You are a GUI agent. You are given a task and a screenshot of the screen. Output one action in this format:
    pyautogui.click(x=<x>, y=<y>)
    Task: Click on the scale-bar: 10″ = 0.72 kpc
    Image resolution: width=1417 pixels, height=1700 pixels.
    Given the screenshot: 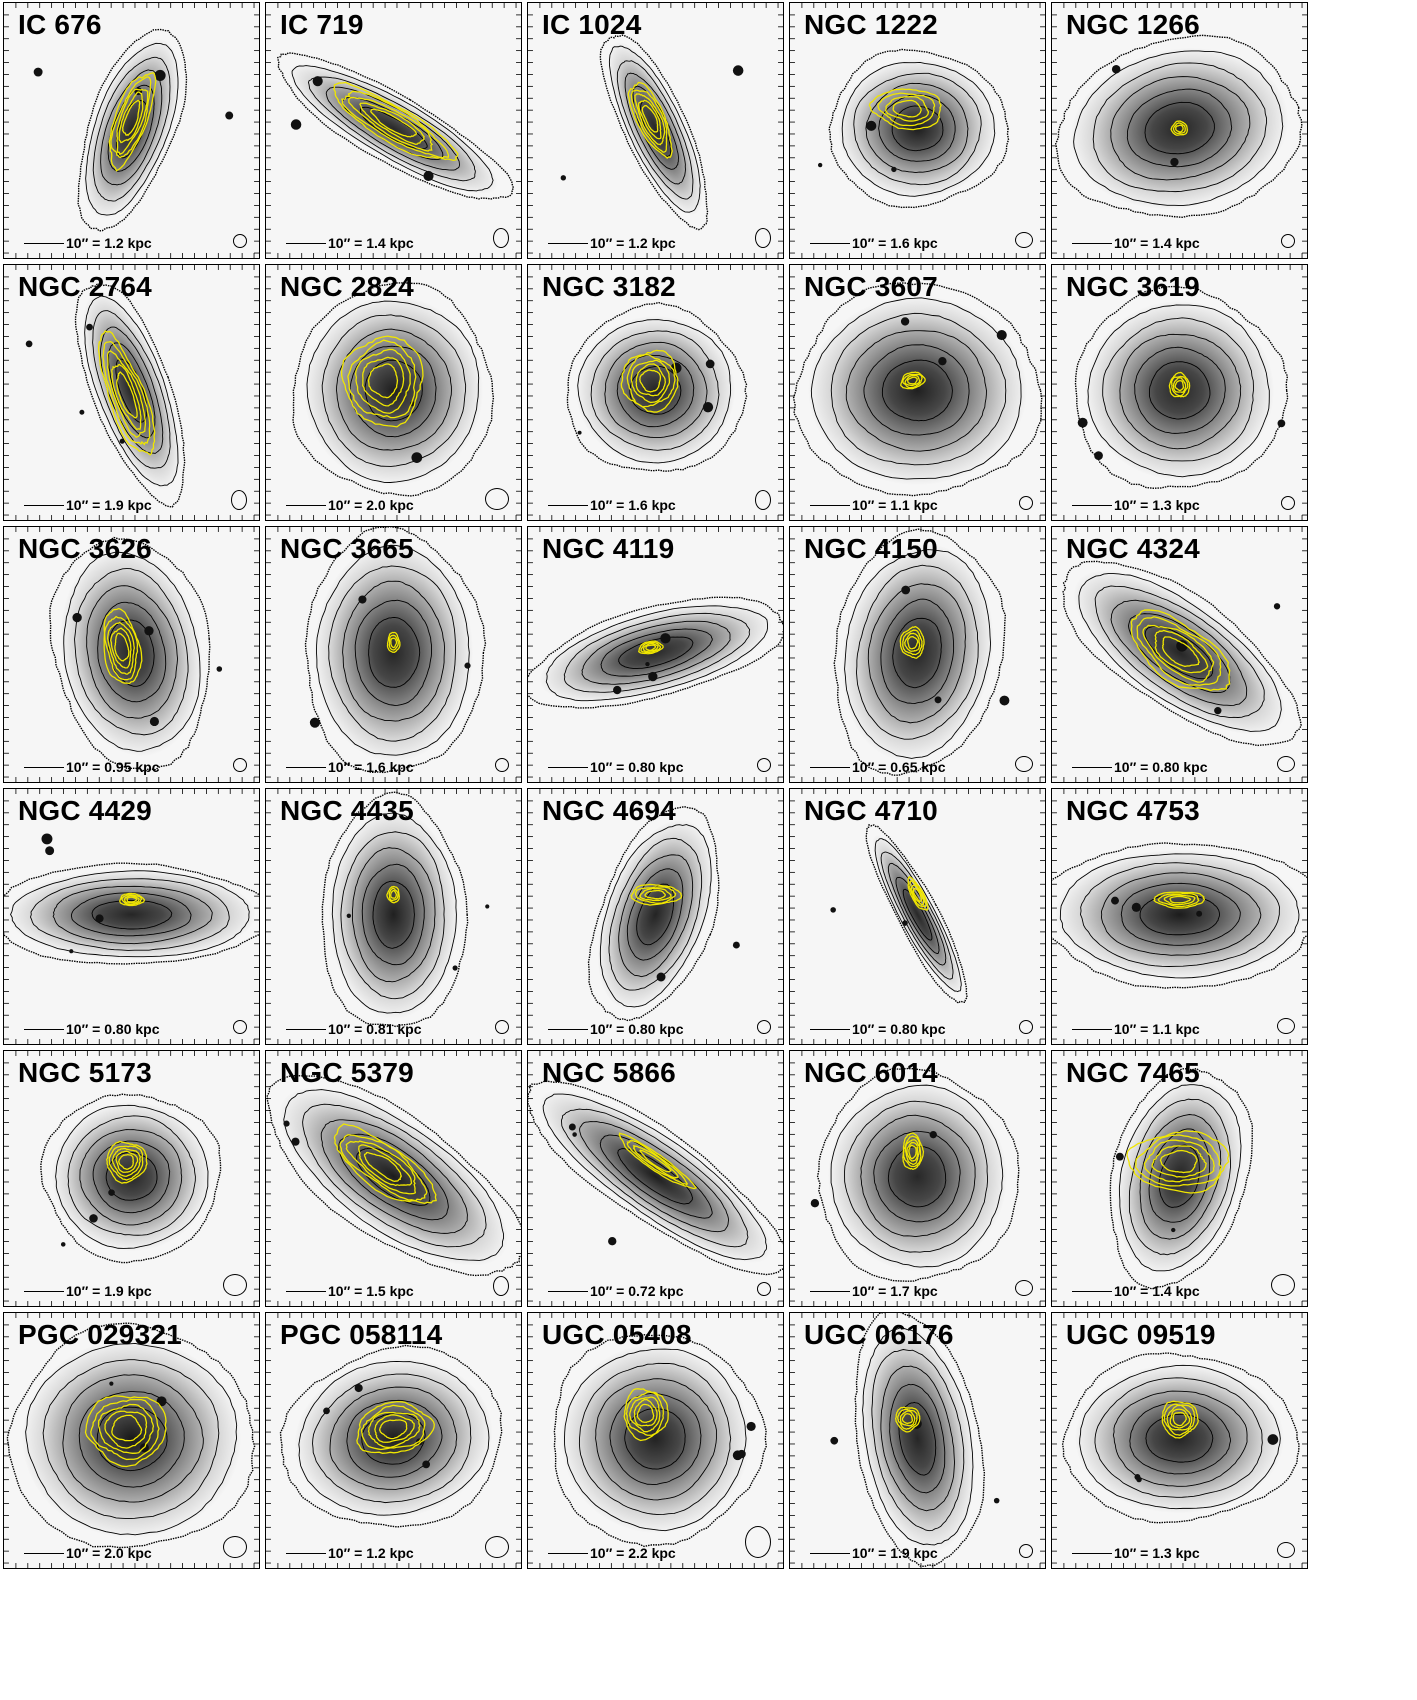 What is the action you would take?
    pyautogui.click(x=616, y=1291)
    